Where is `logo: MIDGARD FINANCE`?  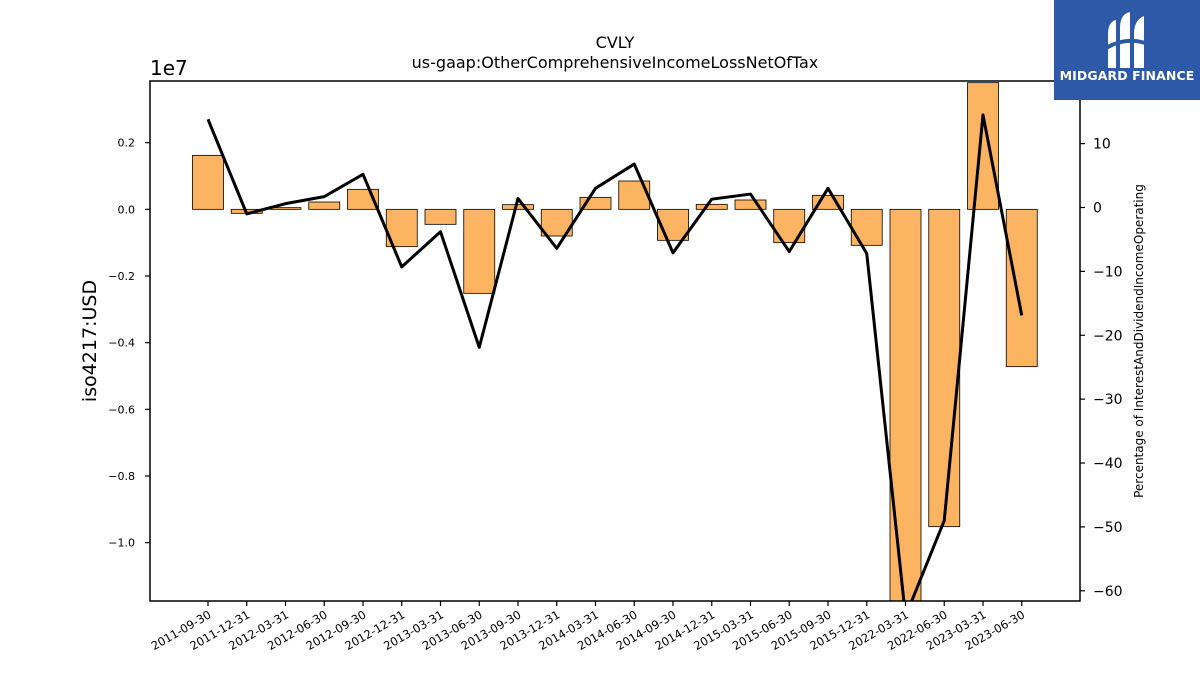 logo: MIDGARD FINANCE is located at coordinates (1127, 50).